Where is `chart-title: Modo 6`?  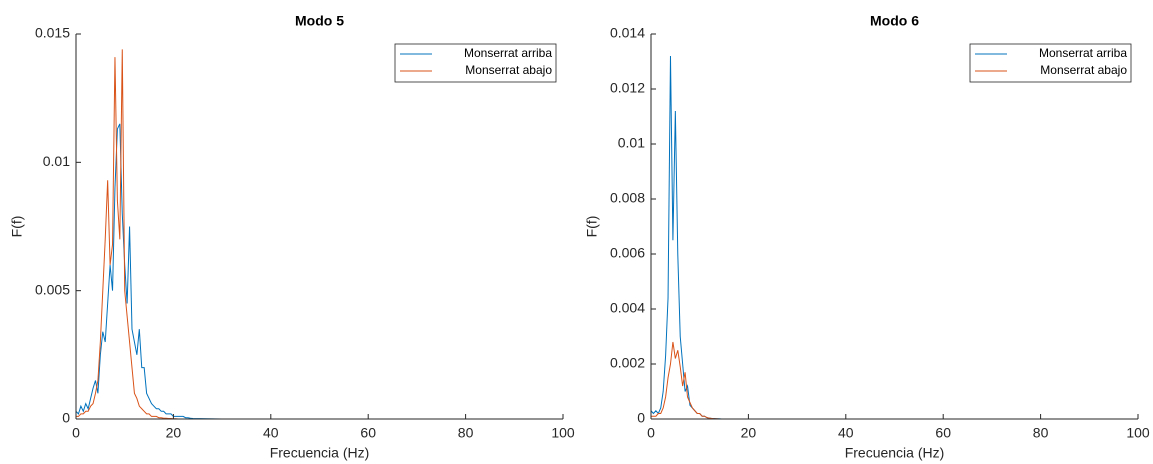
chart-title: Modo 6 is located at coordinates (894, 21).